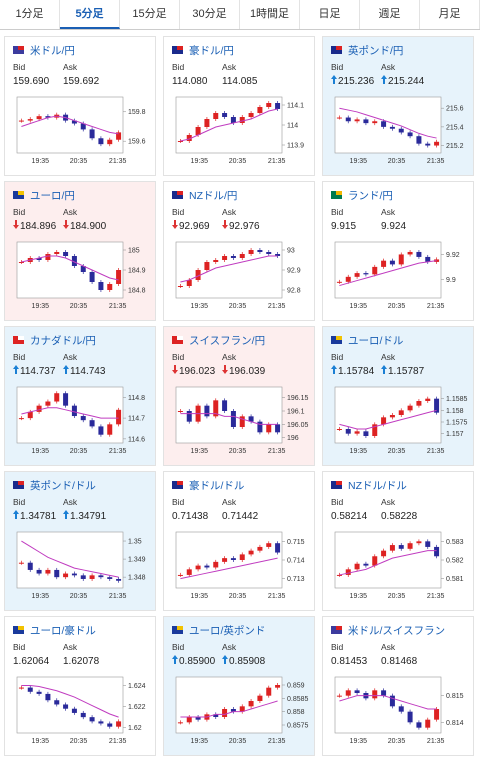  Describe the element at coordinates (190, 81) in the screenshot. I see `bid-value: 114.080` at that location.